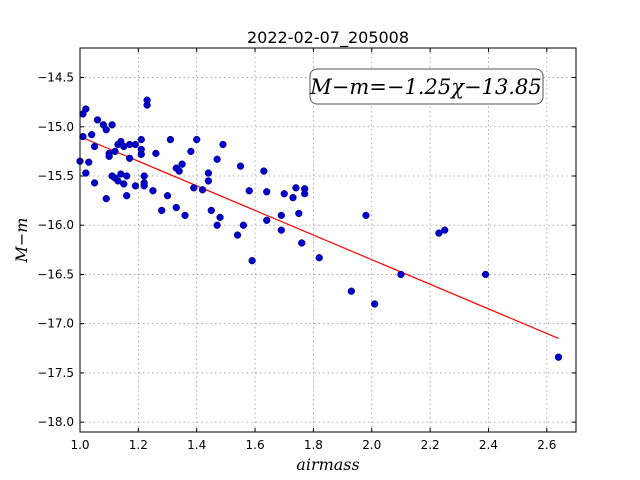 This screenshot has width=640, height=480. Describe the element at coordinates (488, 445) in the screenshot. I see `x-tick-label: 2.4` at that location.